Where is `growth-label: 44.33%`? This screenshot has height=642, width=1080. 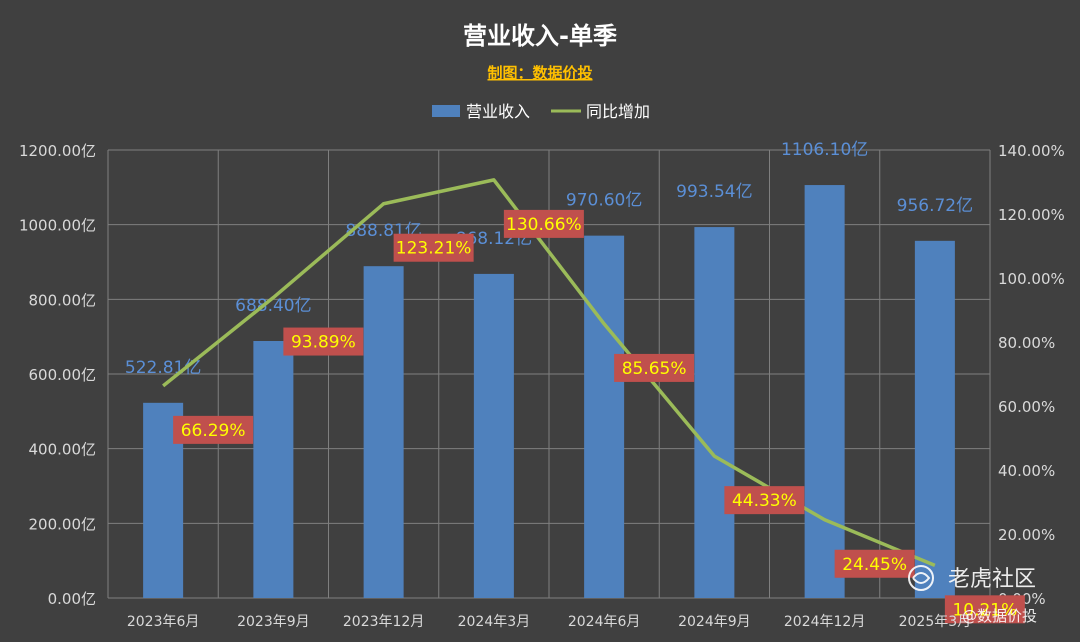
growth-label: 44.33% is located at coordinates (764, 500).